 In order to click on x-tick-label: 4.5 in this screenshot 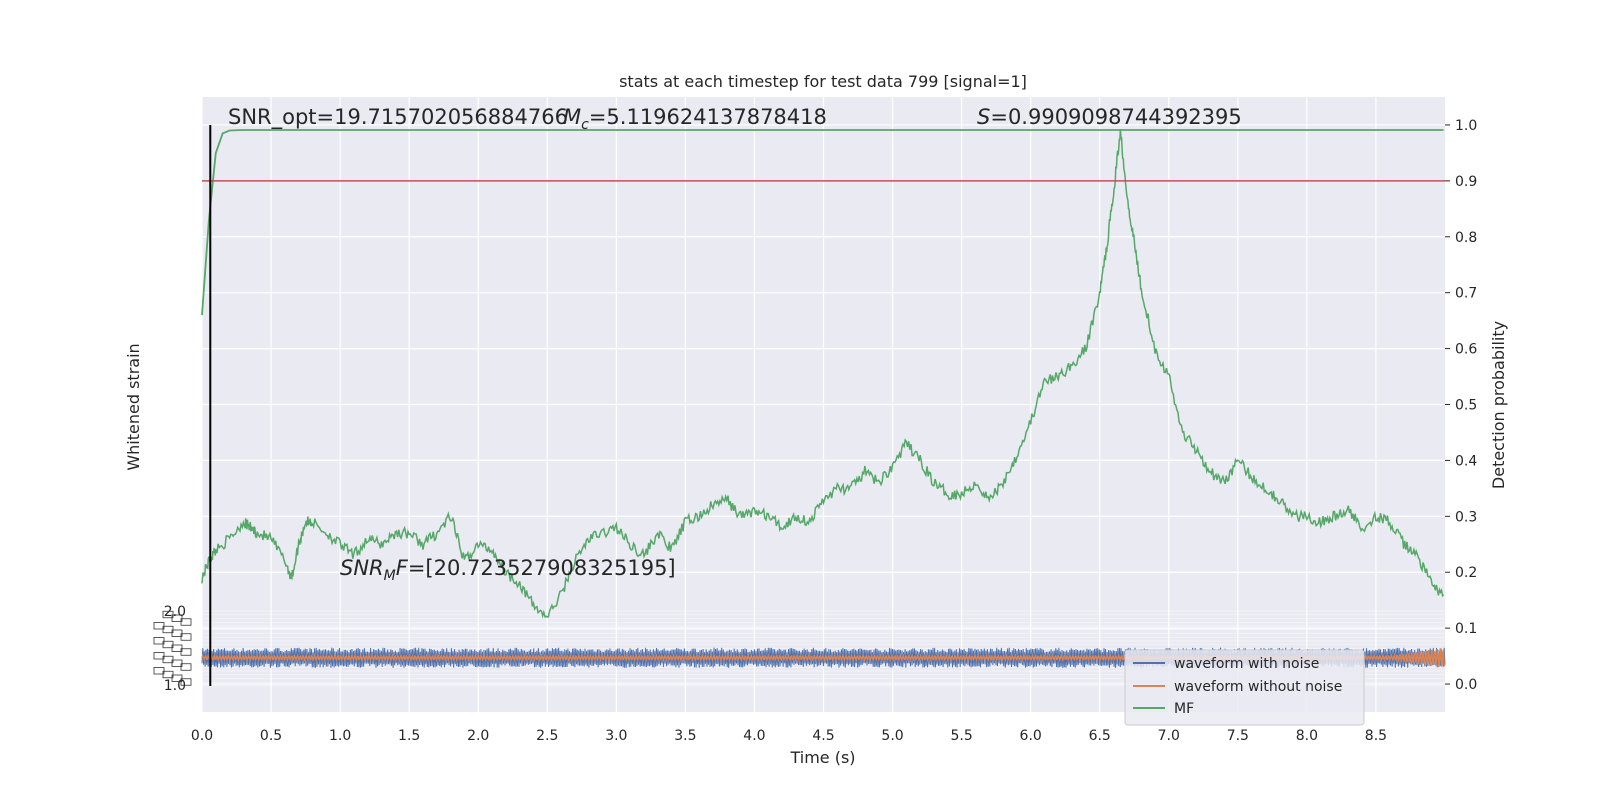, I will do `click(823, 736)`.